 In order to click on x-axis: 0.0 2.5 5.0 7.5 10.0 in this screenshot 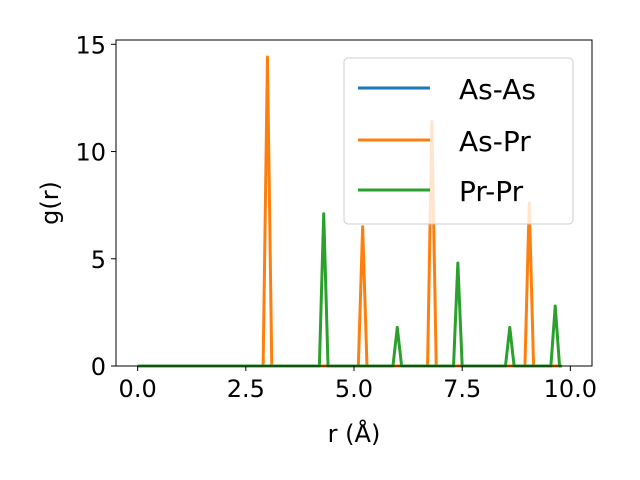, I will do `click(358, 384)`.